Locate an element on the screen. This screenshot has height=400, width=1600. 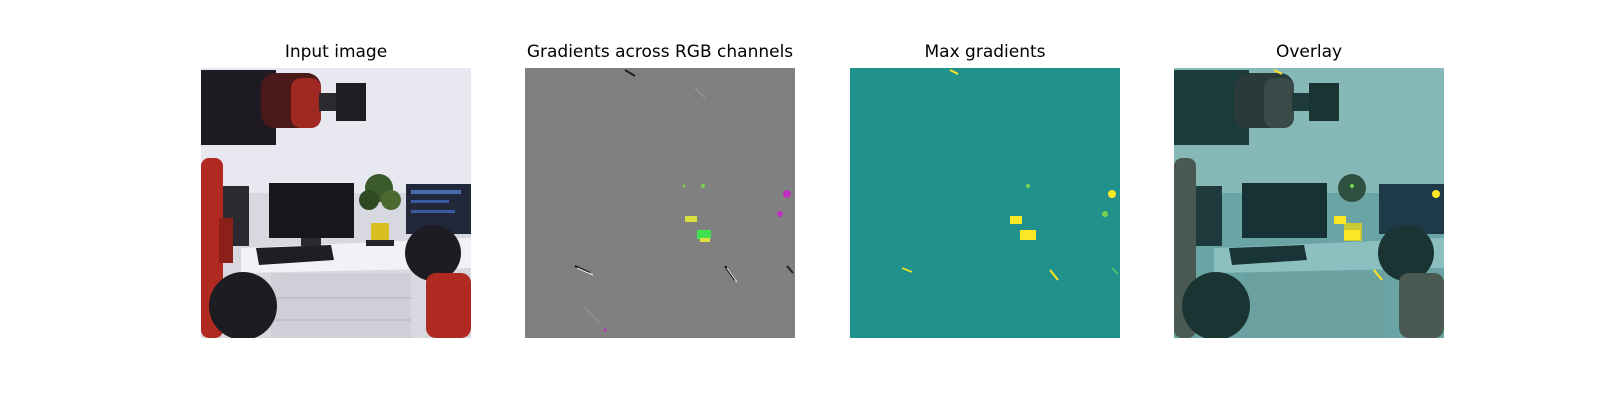
rgb-gradients-map is located at coordinates (660, 203).